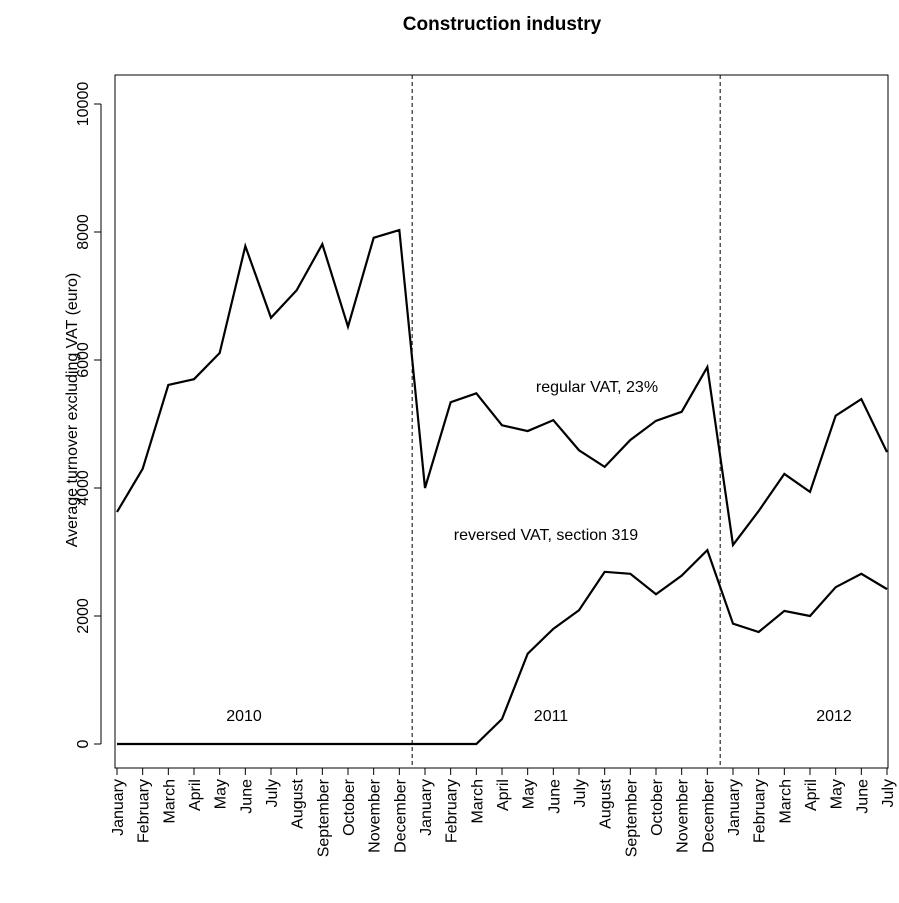  What do you see at coordinates (83, 743) in the screenshot?
I see `y-tick-label: 0` at bounding box center [83, 743].